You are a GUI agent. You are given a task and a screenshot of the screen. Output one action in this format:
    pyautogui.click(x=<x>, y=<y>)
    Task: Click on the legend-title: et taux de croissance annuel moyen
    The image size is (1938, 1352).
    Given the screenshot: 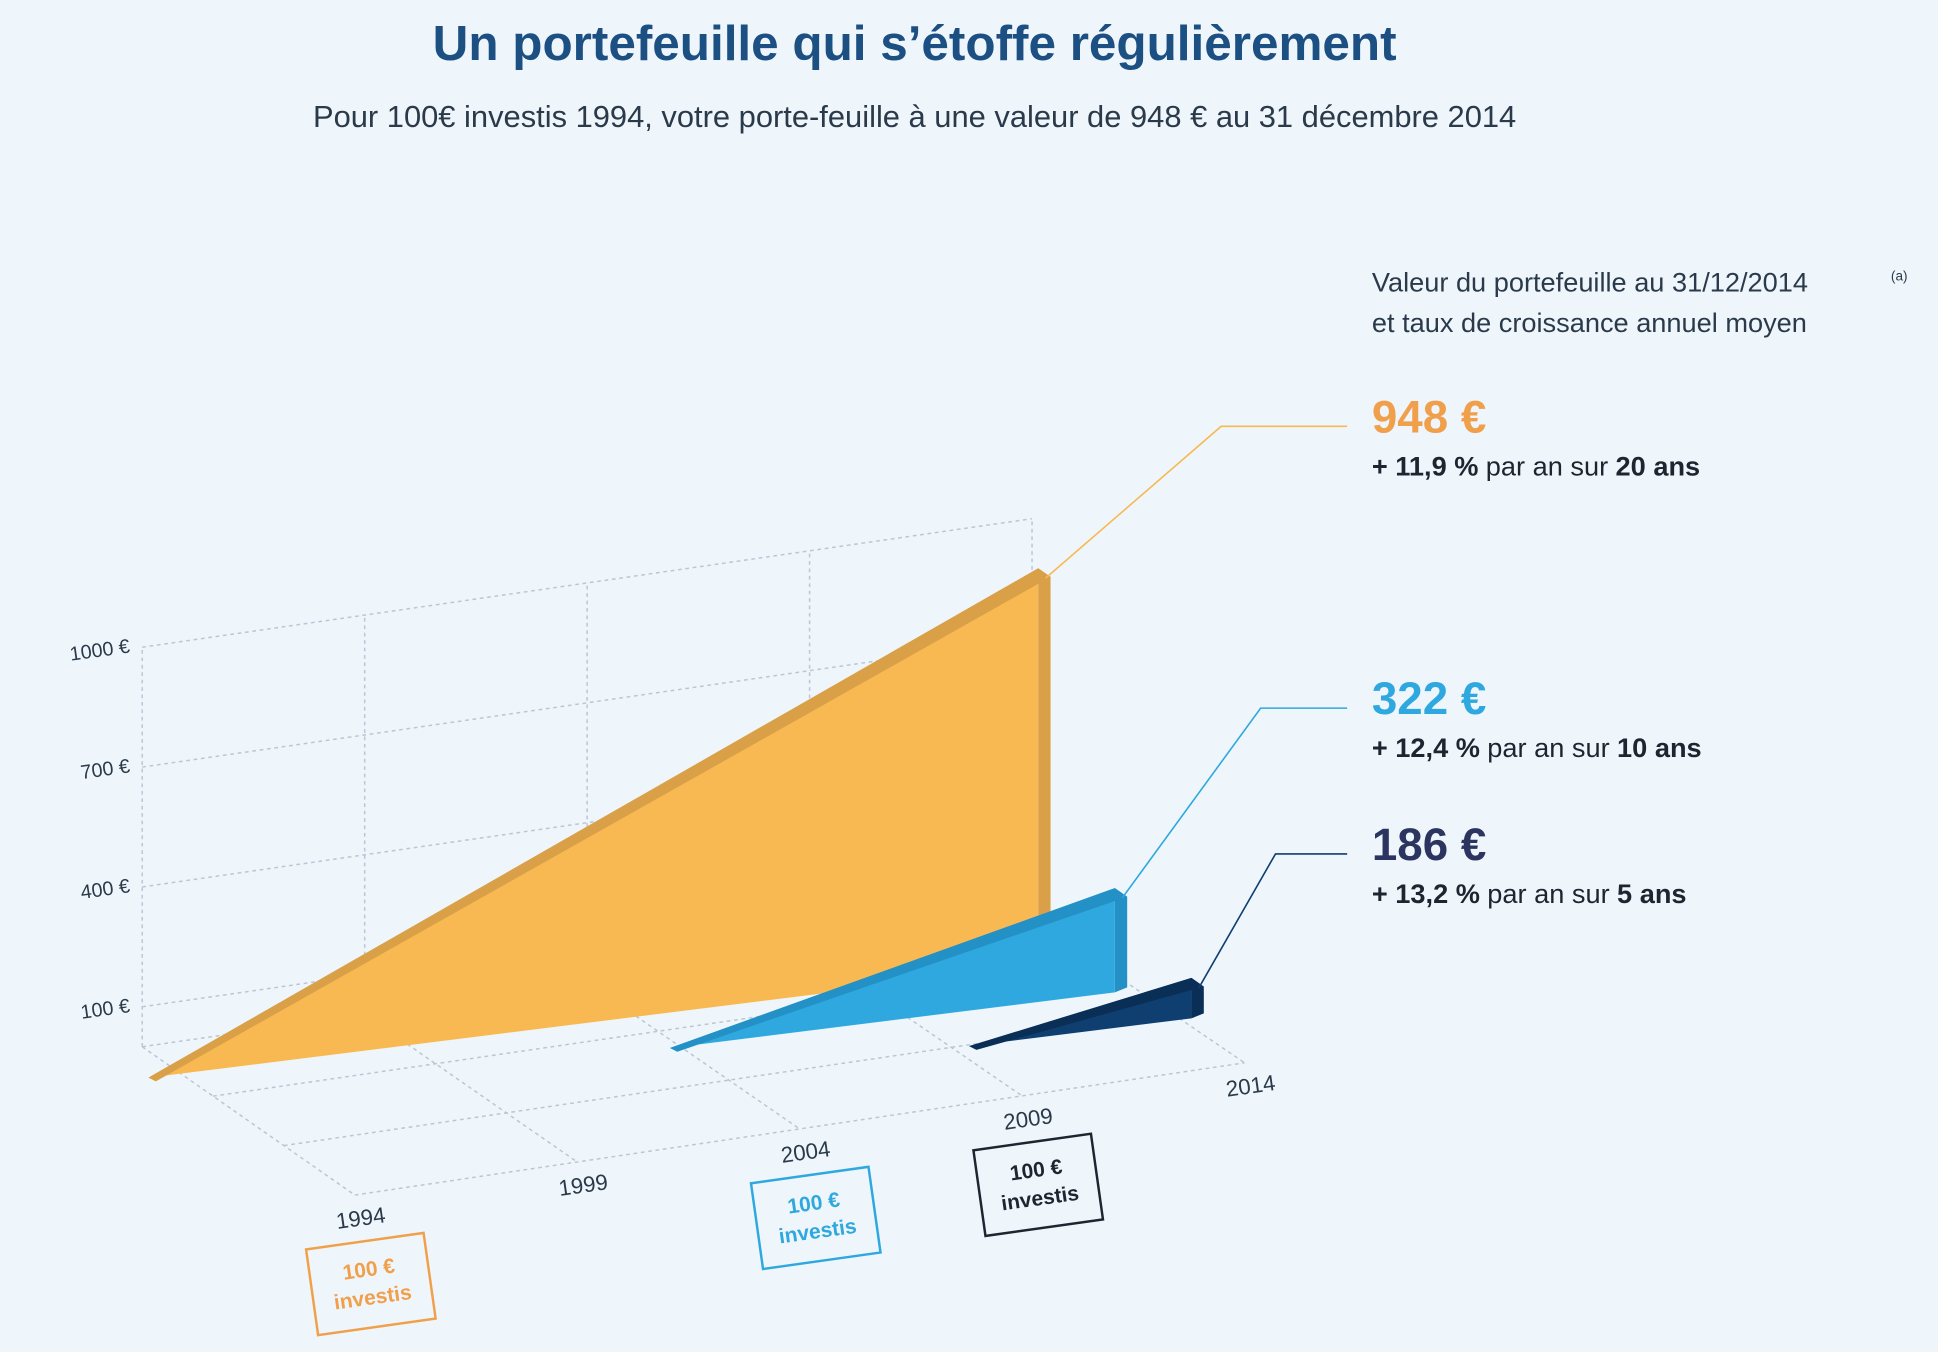 What is the action you would take?
    pyautogui.click(x=1589, y=322)
    